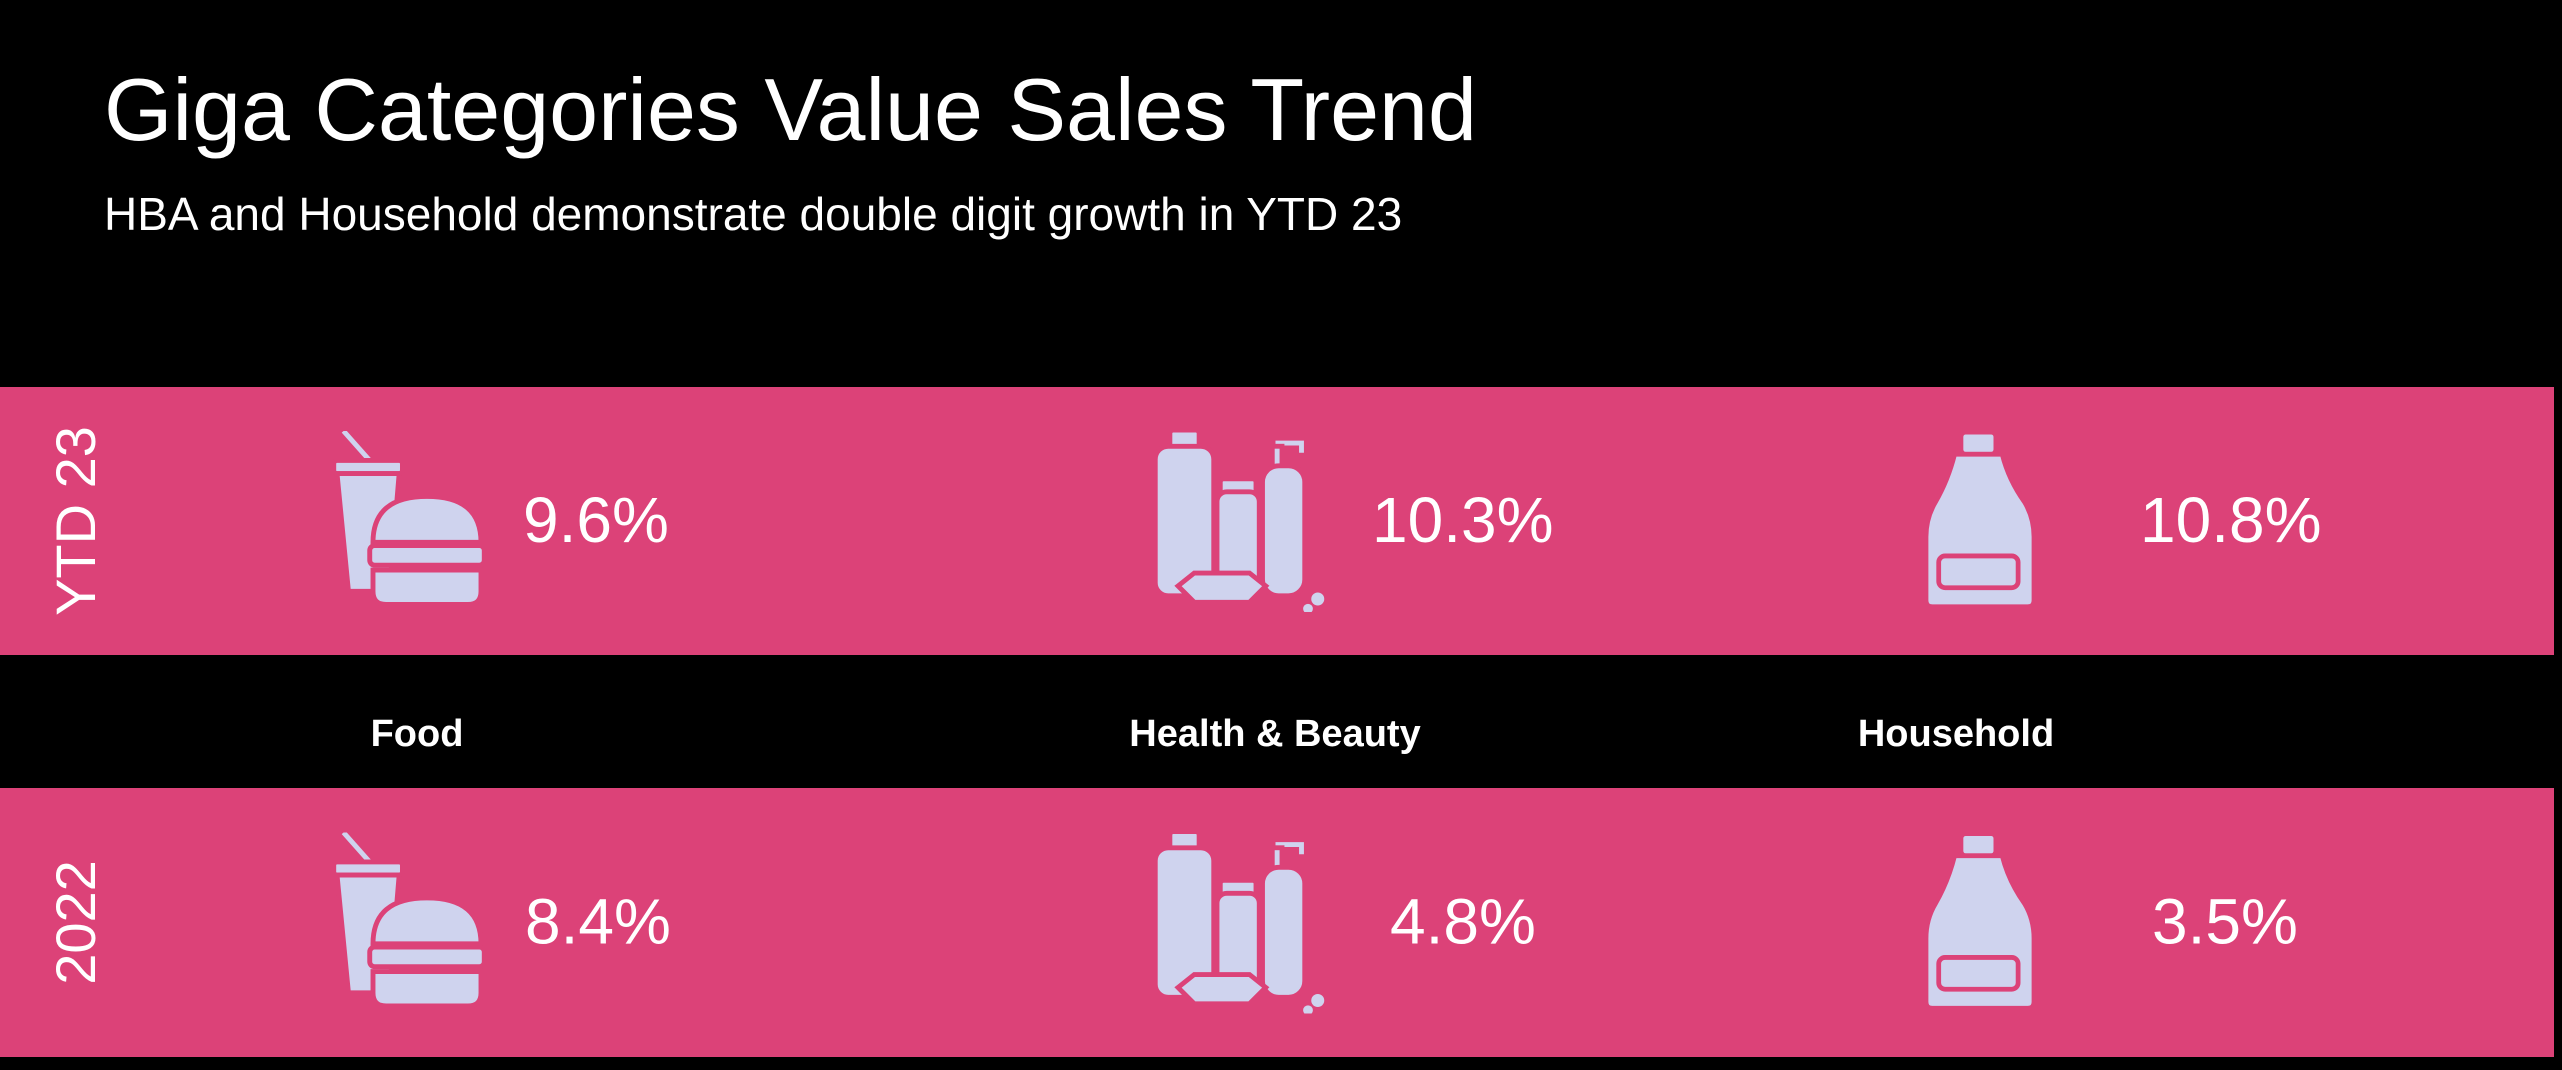  What do you see at coordinates (75, 922) in the screenshot?
I see `row-label: 2022` at bounding box center [75, 922].